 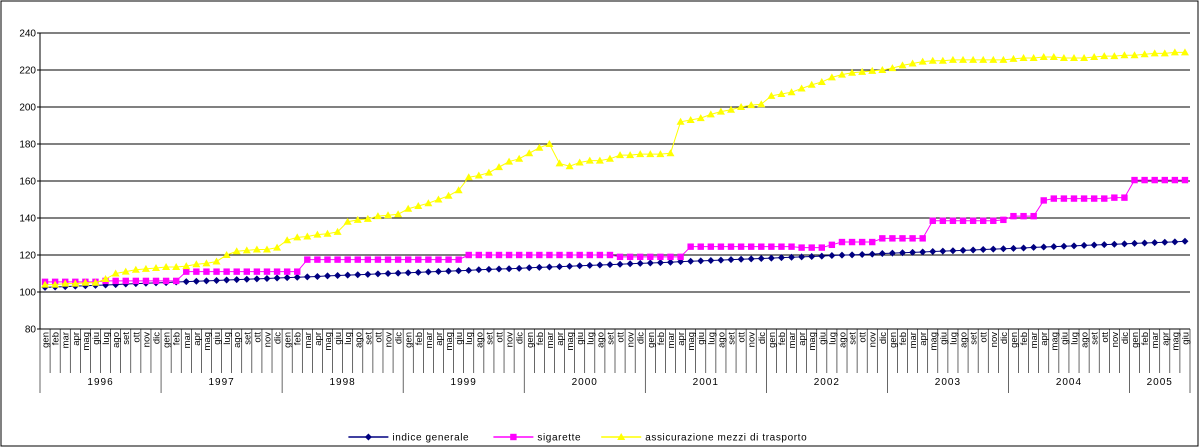 What do you see at coordinates (100, 382) in the screenshot?
I see `year-label: 1996` at bounding box center [100, 382].